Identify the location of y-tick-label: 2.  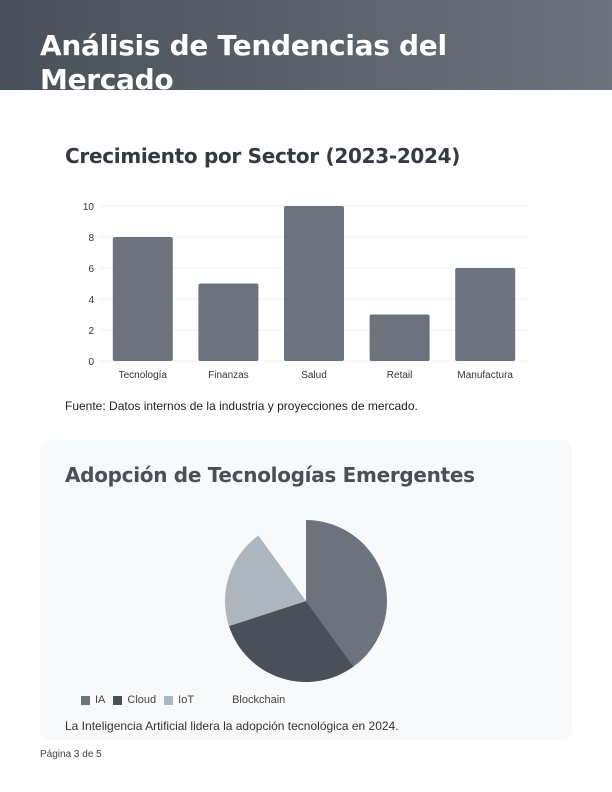
(91, 331).